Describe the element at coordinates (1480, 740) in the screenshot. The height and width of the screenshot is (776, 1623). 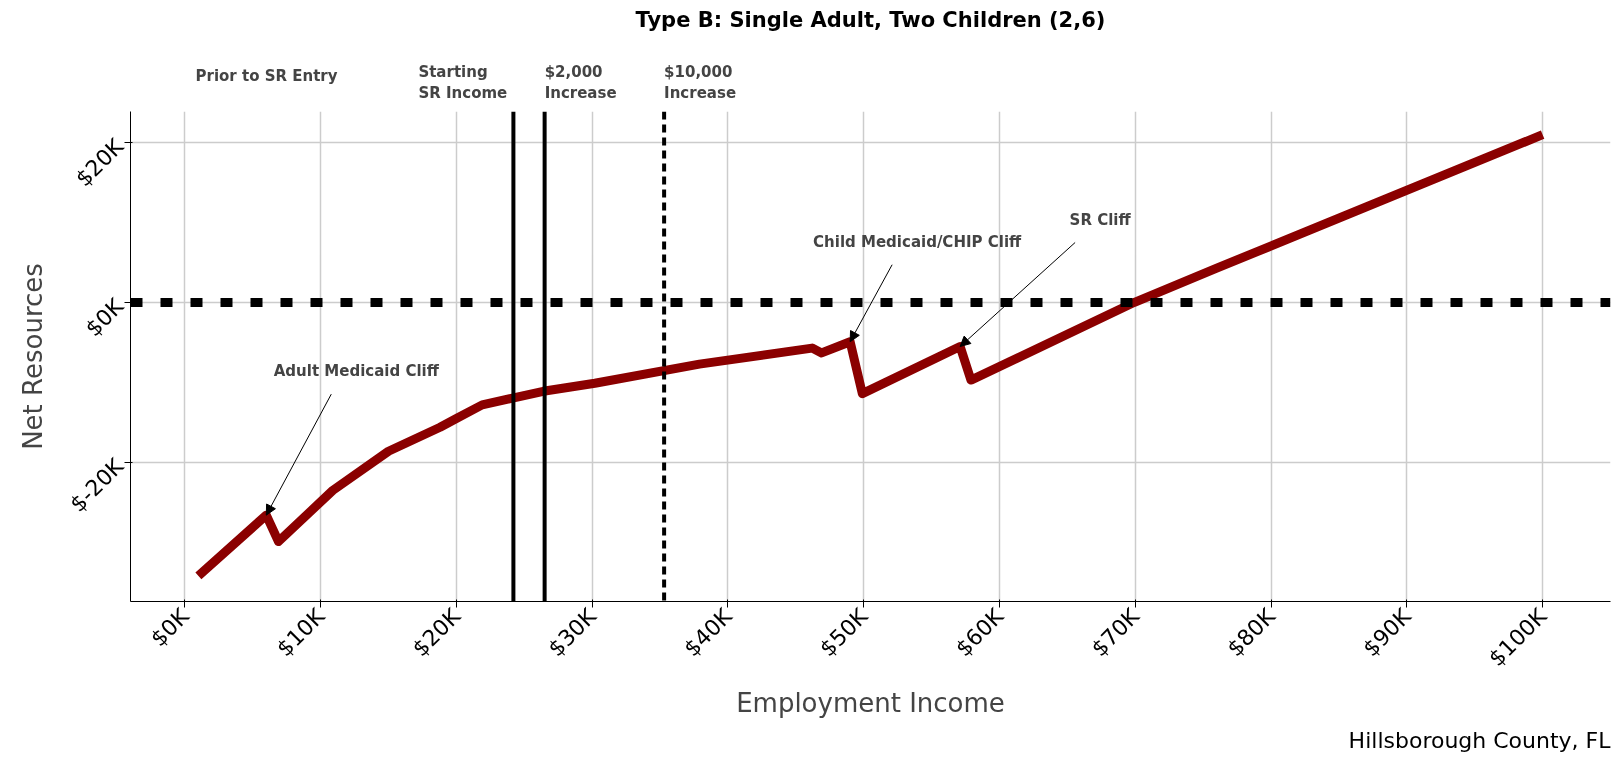
I see `text: Hillsborough County, FL` at that location.